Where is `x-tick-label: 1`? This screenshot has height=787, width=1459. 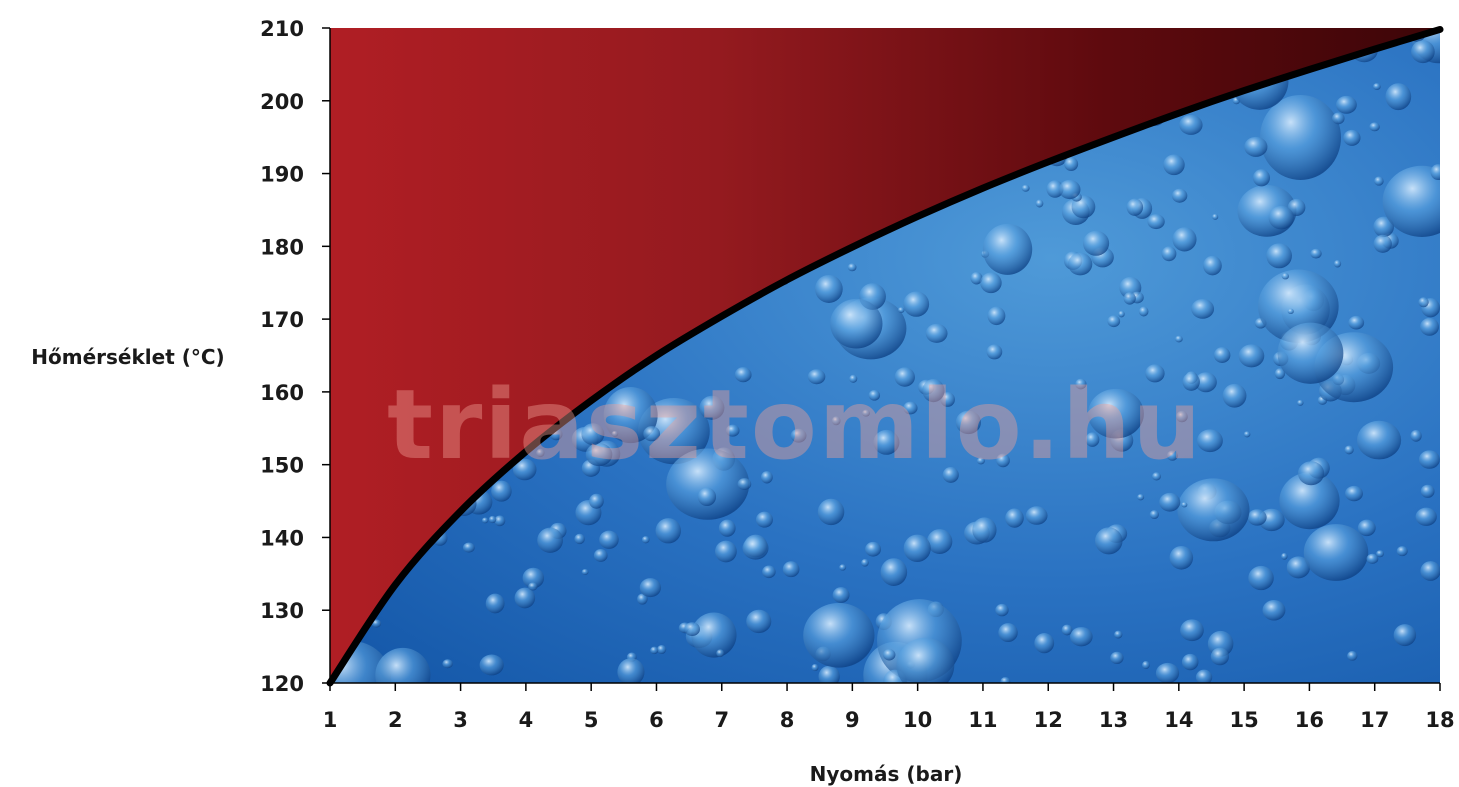 x-tick-label: 1 is located at coordinates (330, 720).